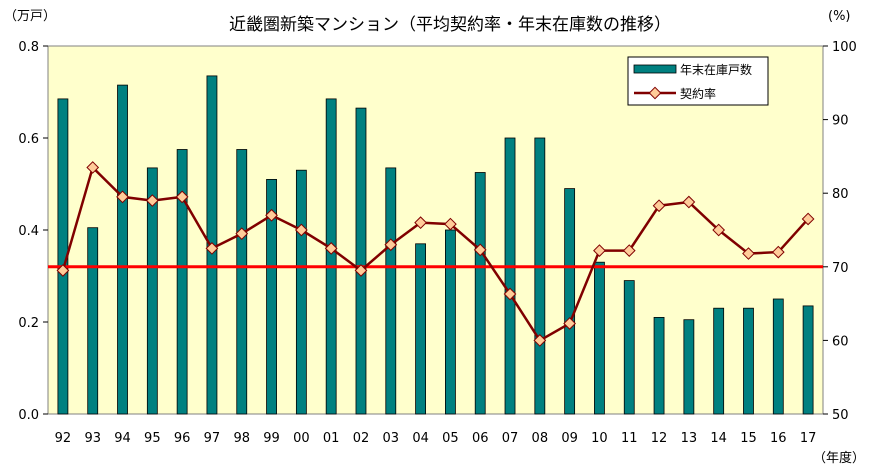 The width and height of the screenshot is (880, 474). I want to click on left-tick-label: 0.2, so click(28, 323).